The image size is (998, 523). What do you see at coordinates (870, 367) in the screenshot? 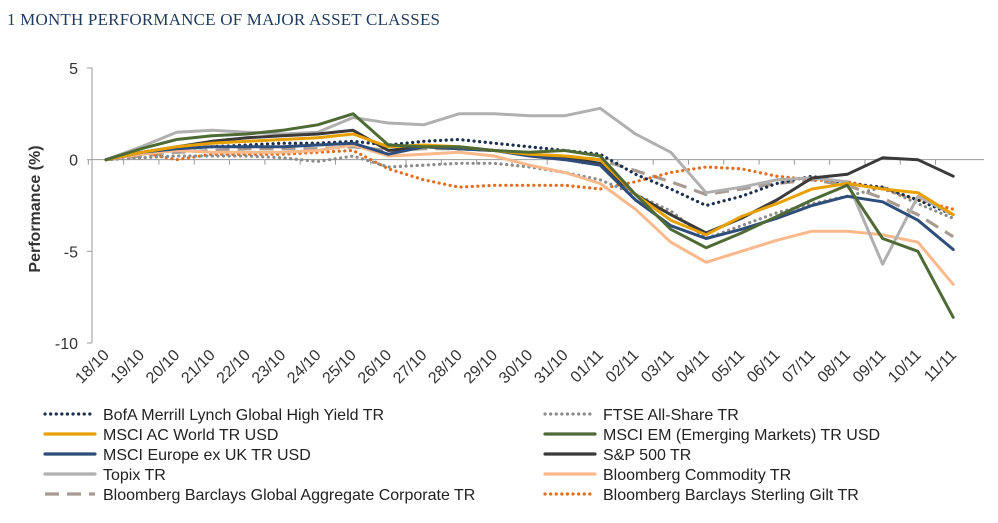
I see `x-tick-label: 09/11` at bounding box center [870, 367].